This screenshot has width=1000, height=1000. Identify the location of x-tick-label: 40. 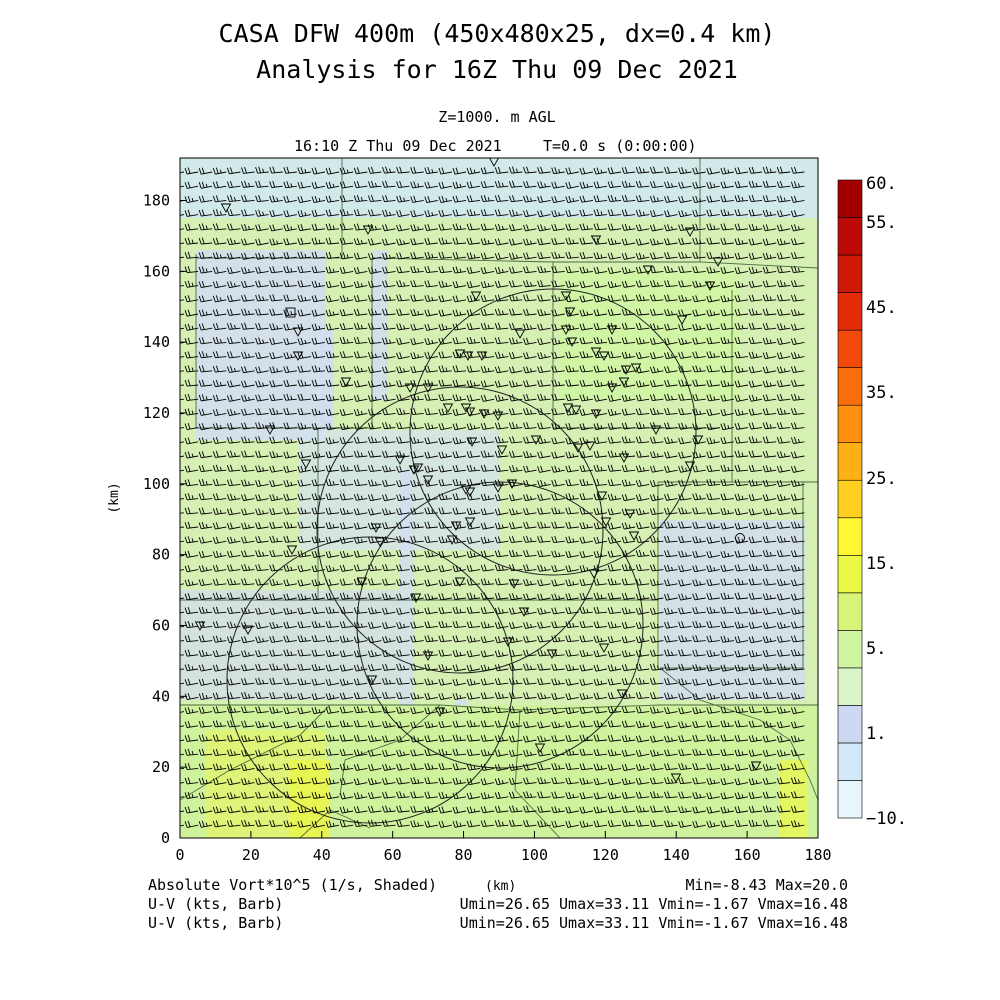
(322, 855).